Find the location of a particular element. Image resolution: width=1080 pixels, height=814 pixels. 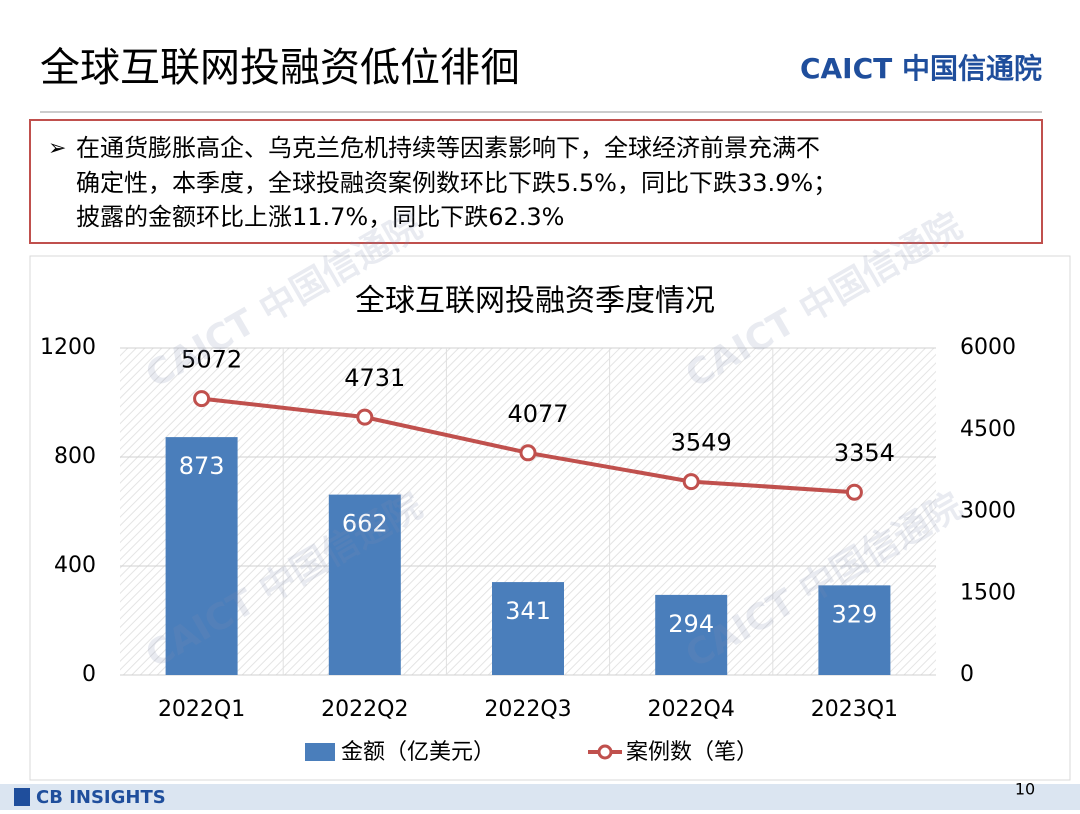

bullet-box is located at coordinates (536, 181).